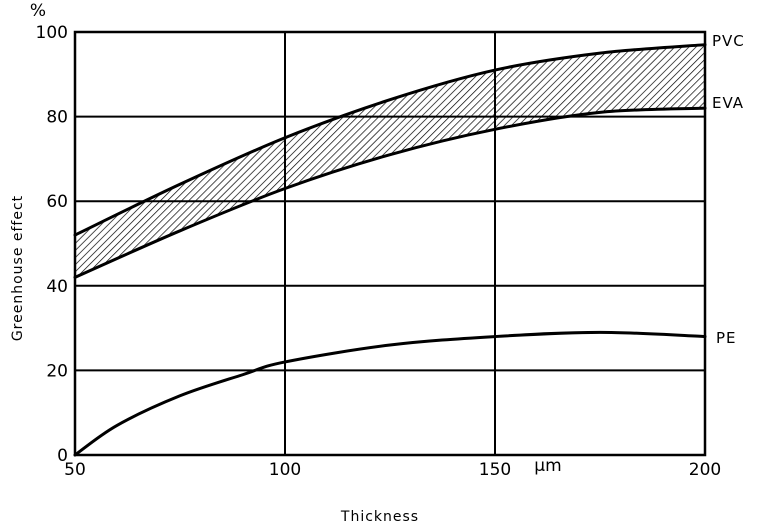 This screenshot has width=757, height=529. Describe the element at coordinates (285, 470) in the screenshot. I see `x-tick-label-100: 100` at that location.